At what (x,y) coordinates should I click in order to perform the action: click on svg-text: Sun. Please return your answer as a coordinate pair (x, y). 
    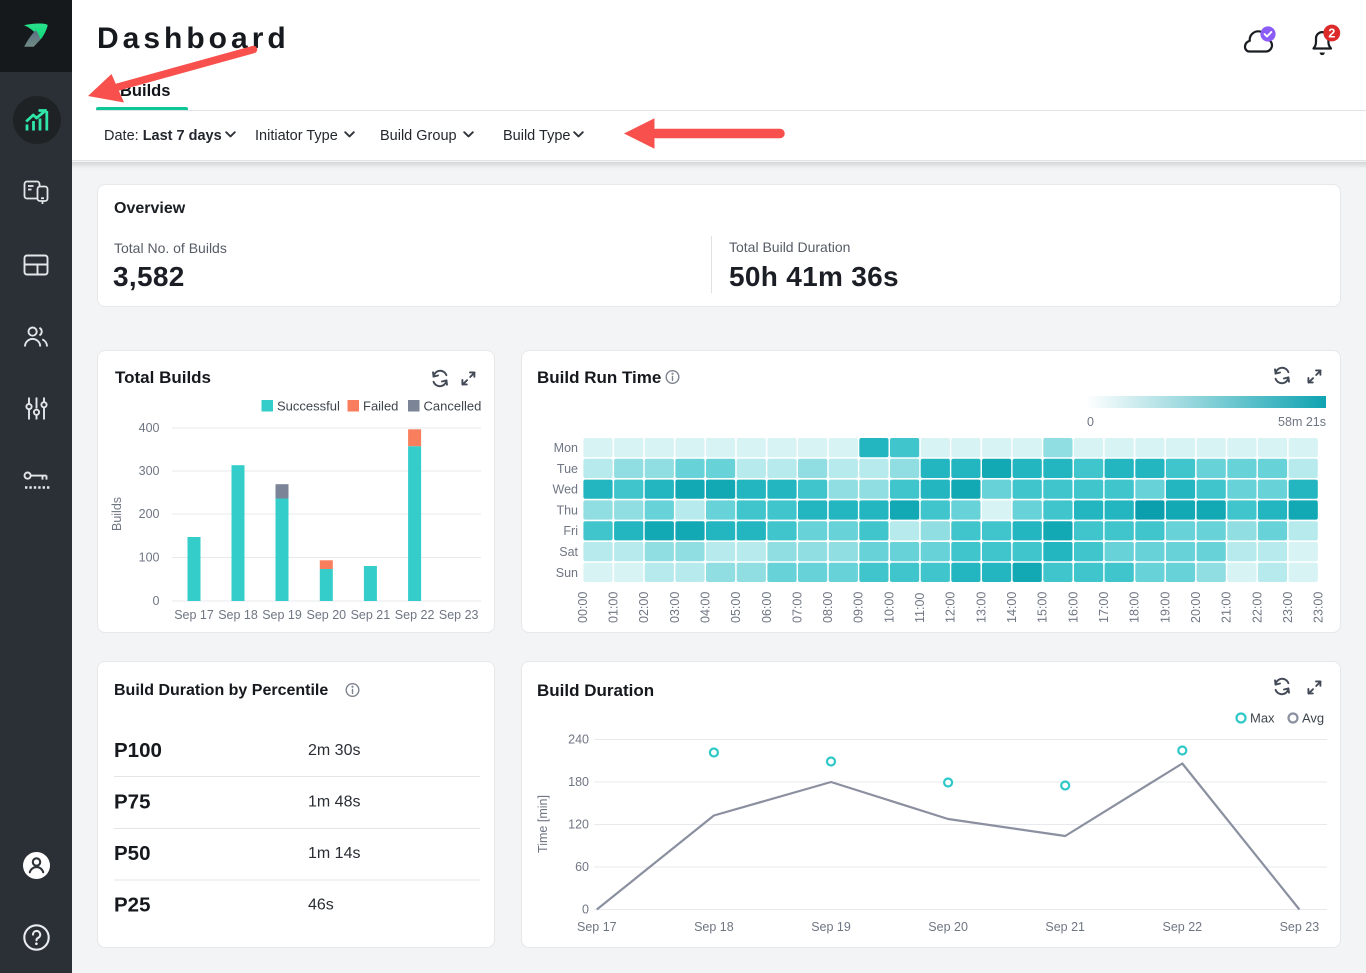
    Looking at the image, I should click on (567, 573).